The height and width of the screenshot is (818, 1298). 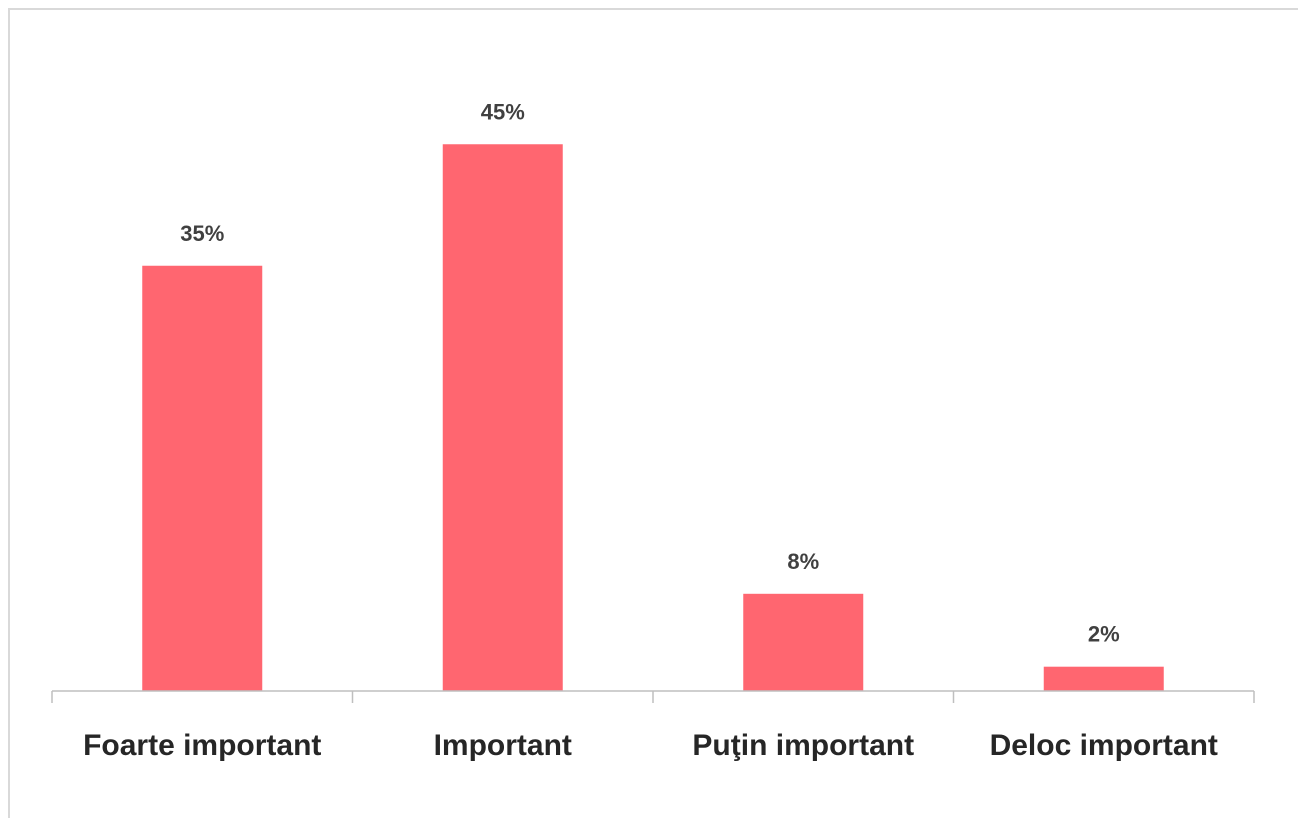 I want to click on category-label-1: Foarte important, so click(x=202, y=745).